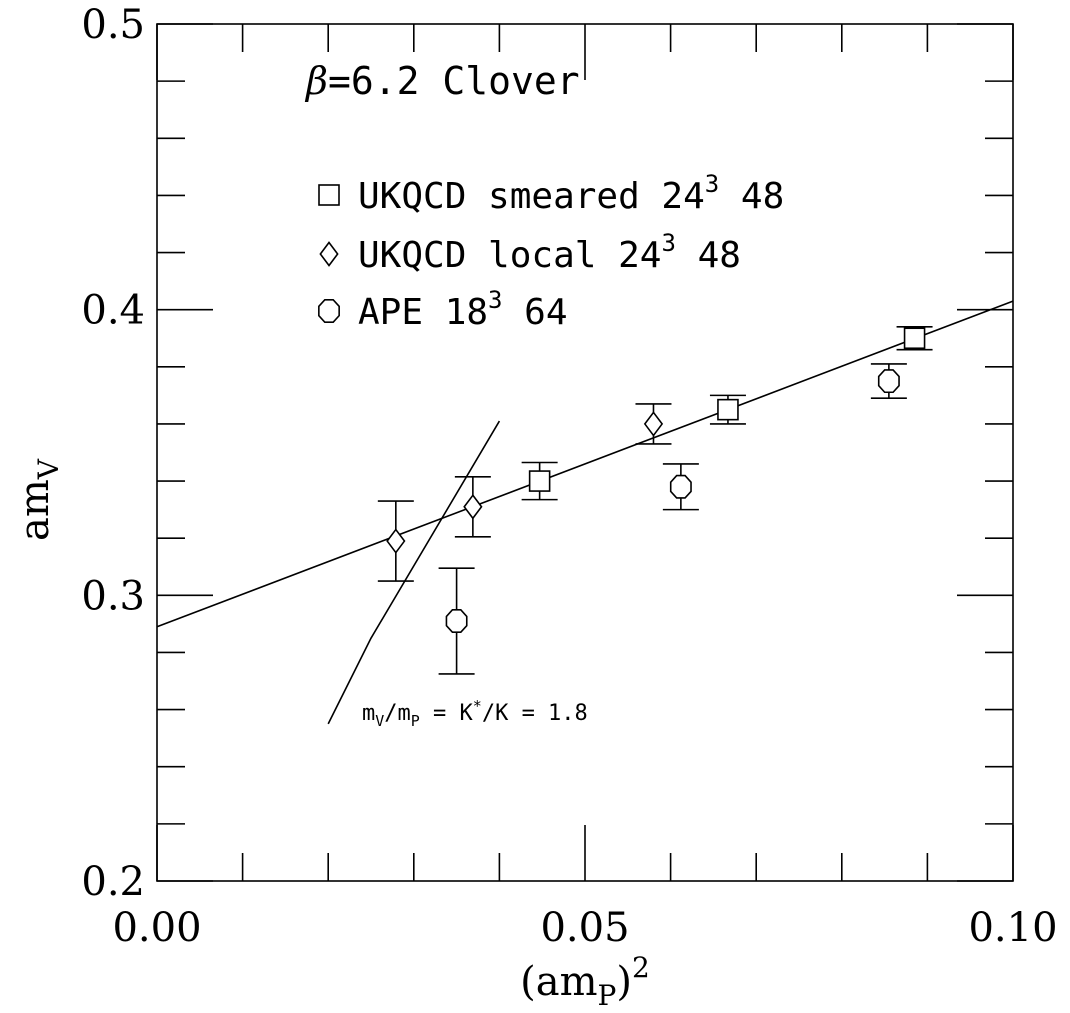 Image resolution: width=1070 pixels, height=1013 pixels. I want to click on legend-label: UKQCD local 243 48, so click(549, 252).